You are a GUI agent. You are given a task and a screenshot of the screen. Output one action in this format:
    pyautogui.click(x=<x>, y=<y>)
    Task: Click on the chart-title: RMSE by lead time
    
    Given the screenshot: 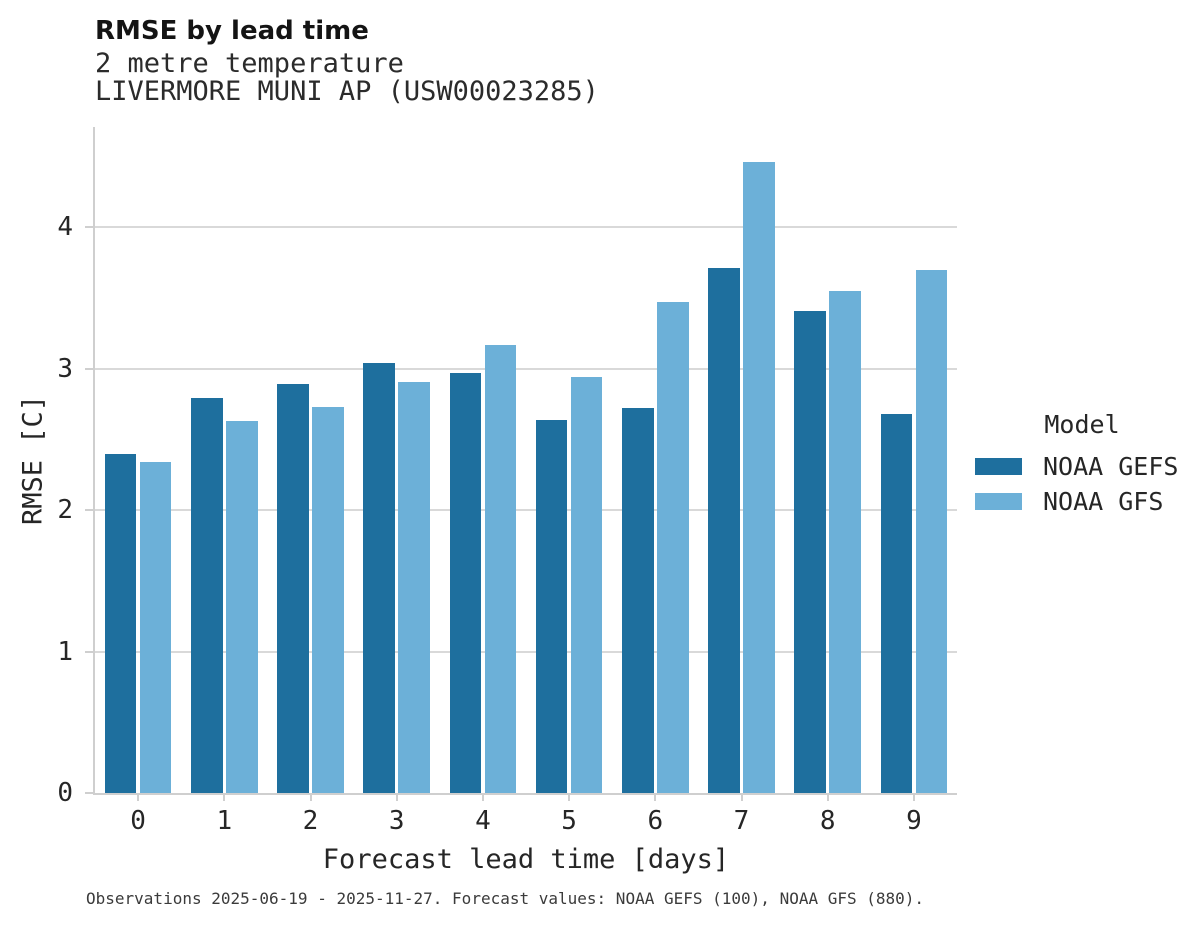 What is the action you would take?
    pyautogui.click(x=232, y=31)
    